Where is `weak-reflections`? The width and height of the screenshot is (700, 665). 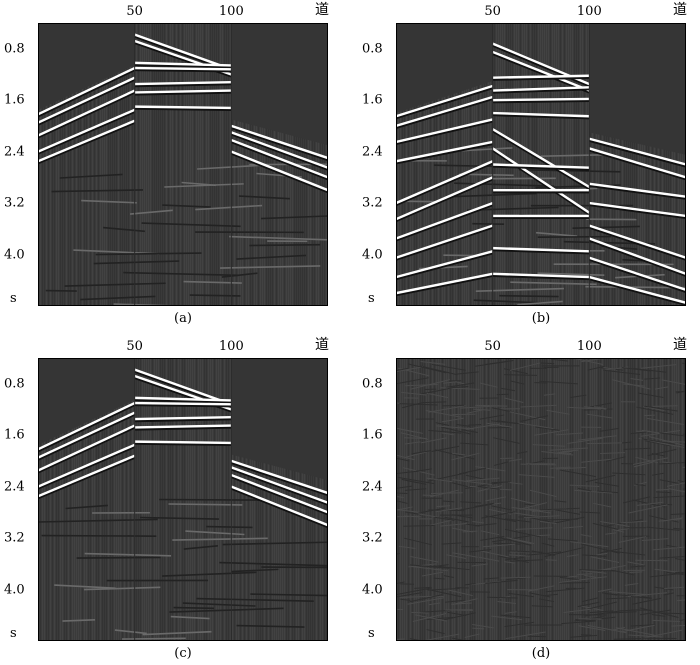 weak-reflections is located at coordinates (186, 234).